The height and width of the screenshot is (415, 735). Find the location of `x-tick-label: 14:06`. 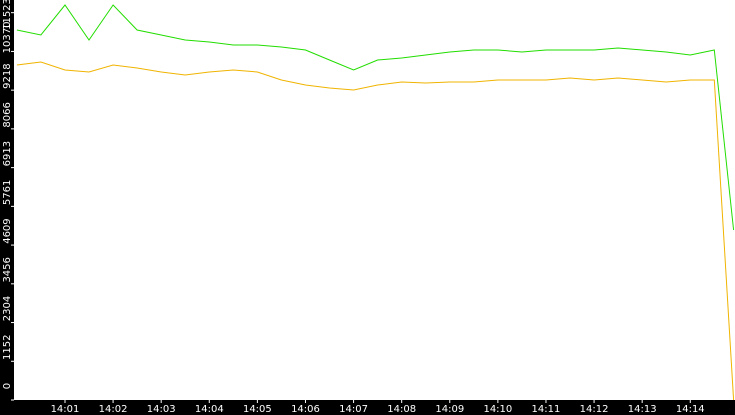

x-tick-label: 14:06 is located at coordinates (305, 409).